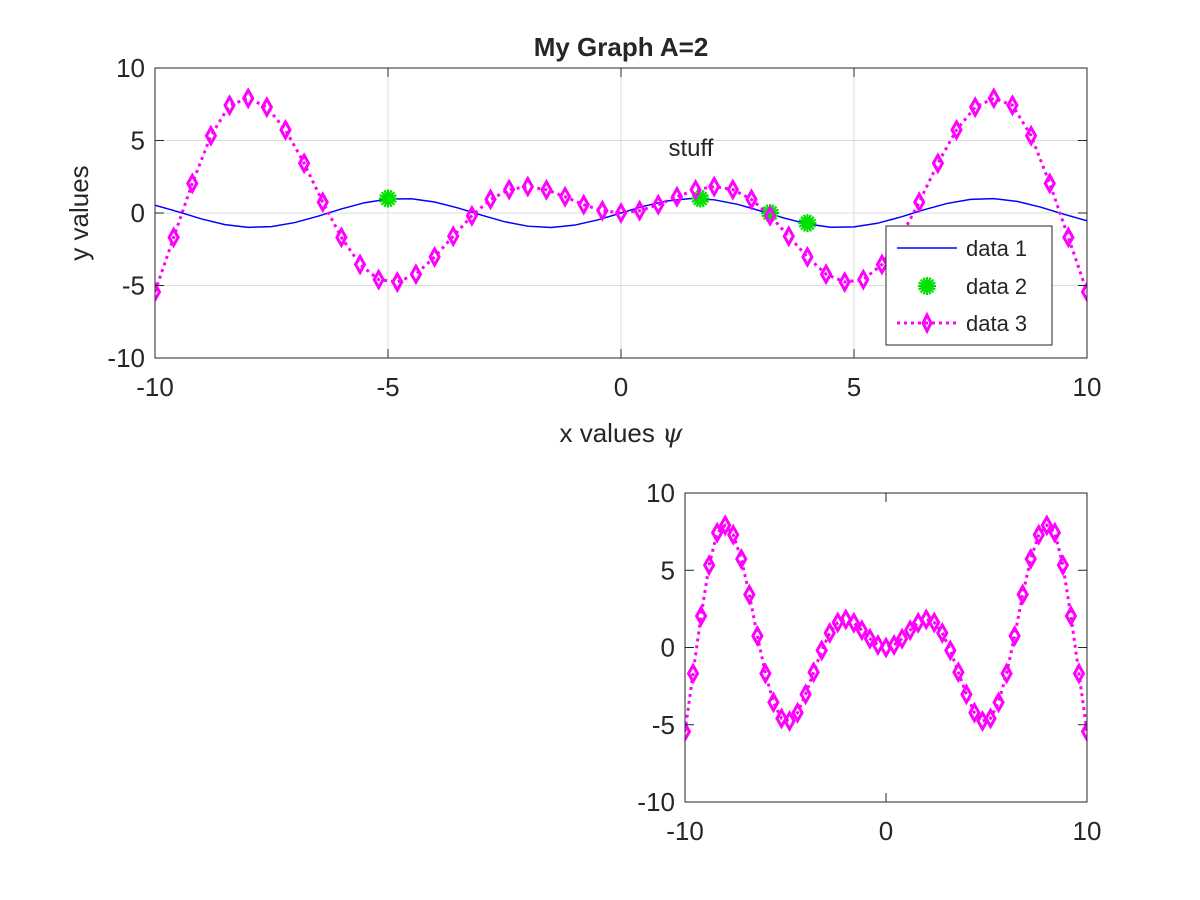 The height and width of the screenshot is (900, 1200). I want to click on bottom-y-tick-label: 0, so click(668, 648).